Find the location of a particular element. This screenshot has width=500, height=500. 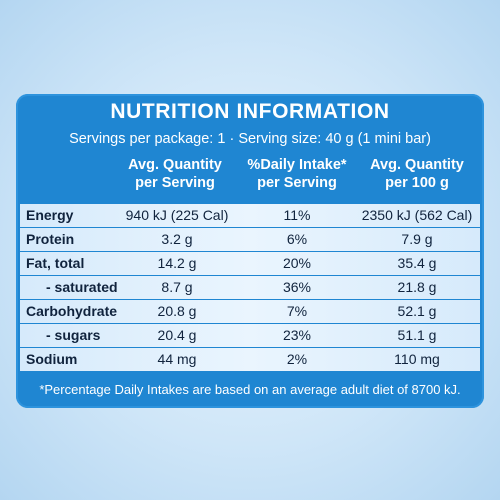

per-100g-value: 35.4 g is located at coordinates (417, 263).